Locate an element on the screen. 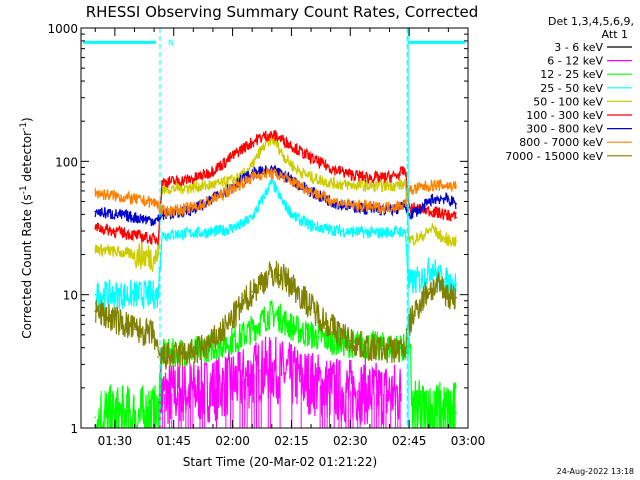  generation-timestamp: 24-Aug-2022 13:18 is located at coordinates (595, 471).